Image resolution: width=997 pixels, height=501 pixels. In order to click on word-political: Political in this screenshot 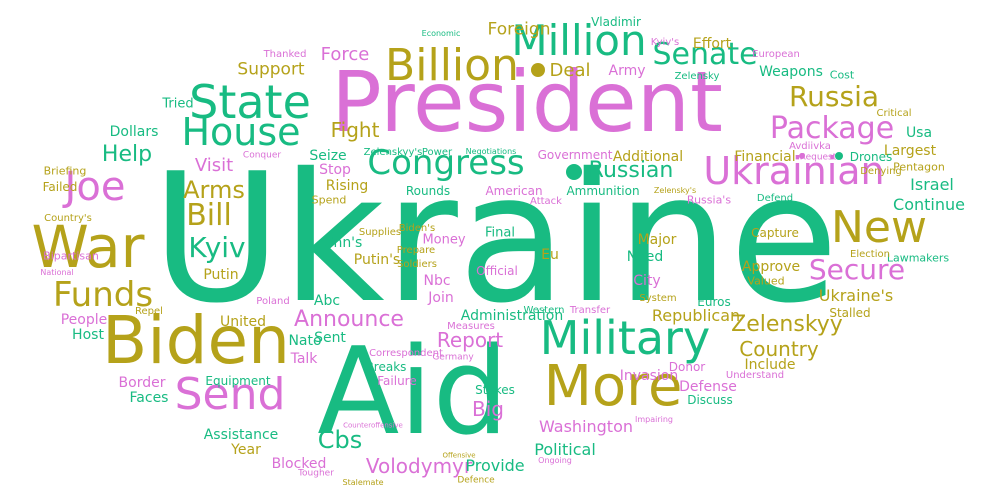, I will do `click(565, 449)`.